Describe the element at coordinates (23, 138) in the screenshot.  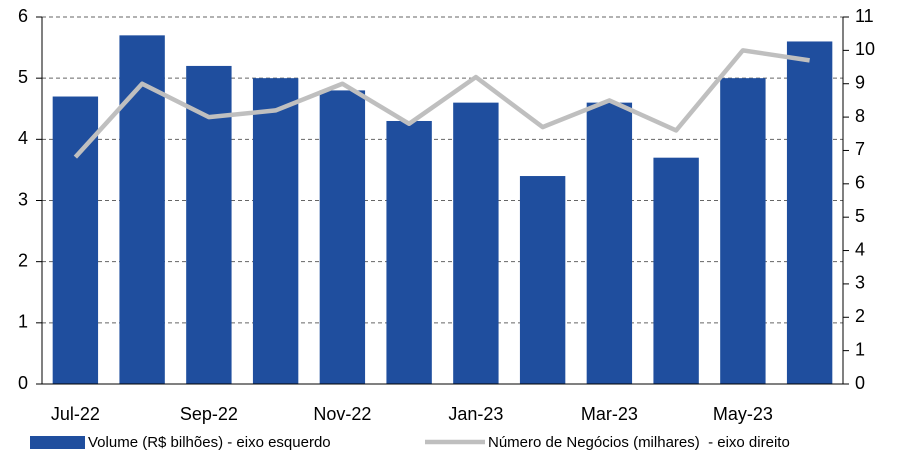
I see `y-tick-label: 4` at that location.